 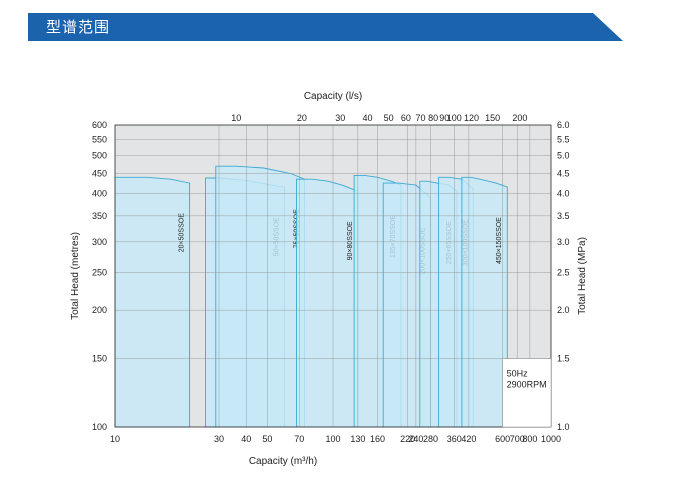 What do you see at coordinates (332, 439) in the screenshot?
I see `x-tick-bottom-5: 100` at bounding box center [332, 439].